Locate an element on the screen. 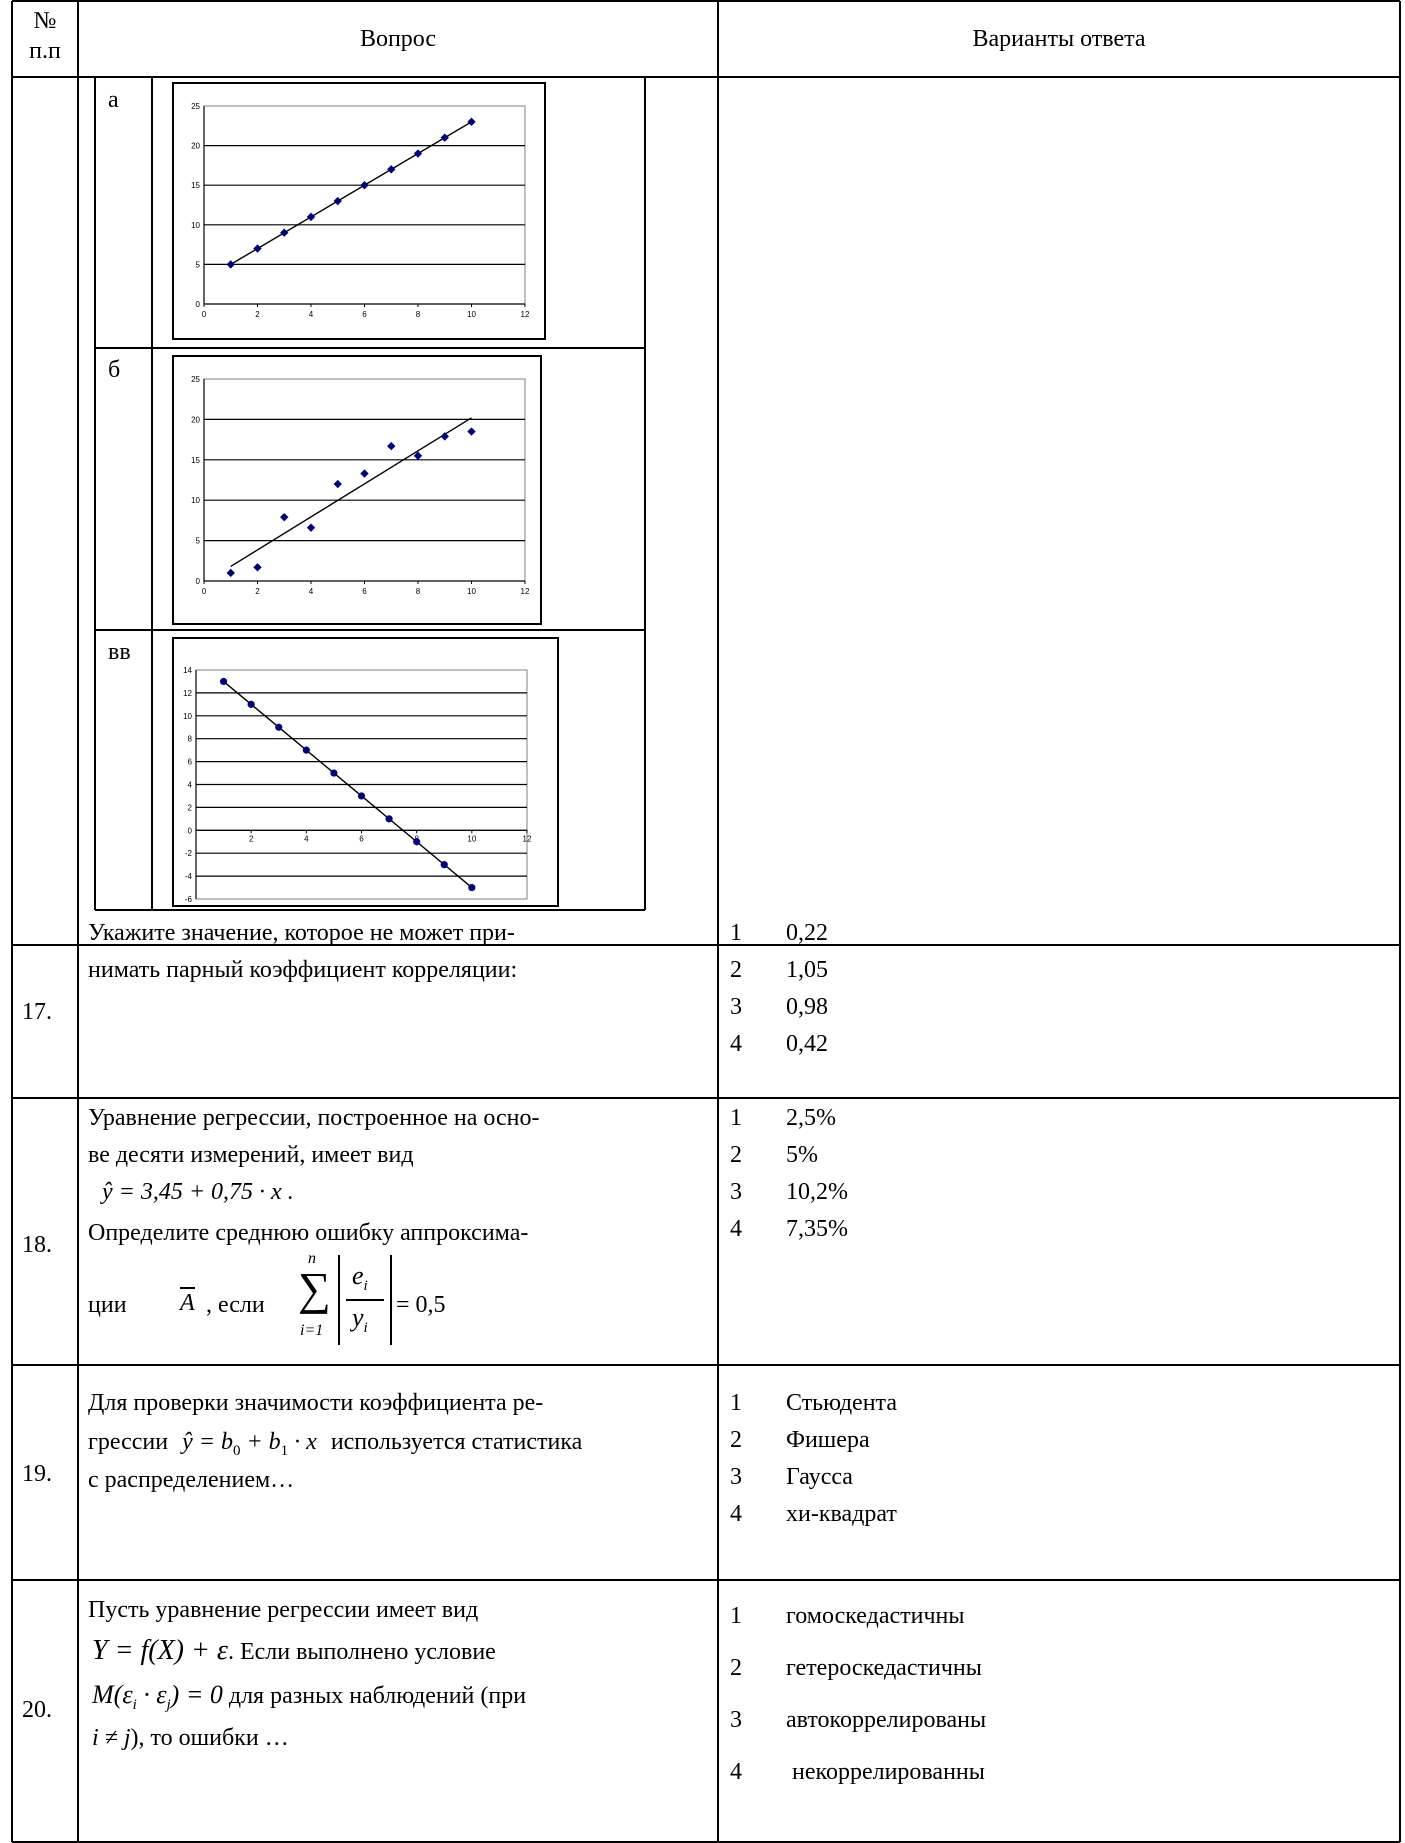 This screenshot has width=1405, height=1843. option-text: 5% is located at coordinates (802, 1155).